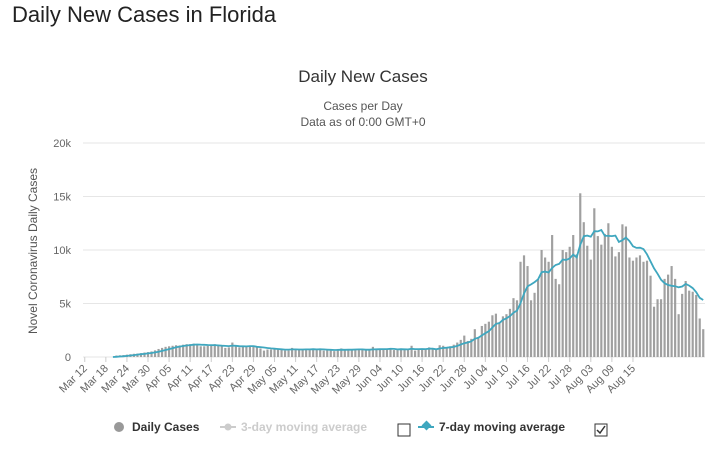 Image resolution: width=727 pixels, height=455 pixels. I want to click on checkbox-7-day-checked, so click(601, 430).